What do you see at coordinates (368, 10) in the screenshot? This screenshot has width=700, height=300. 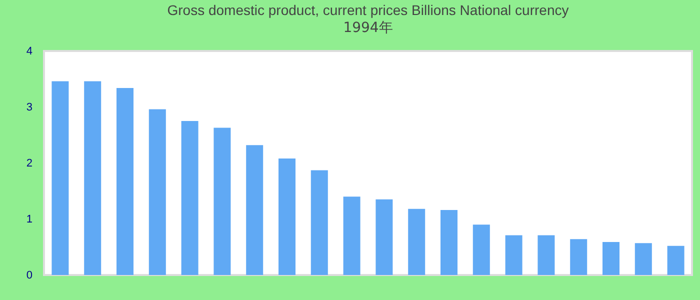 I see `chart-title: Gross domestic product, current prices Billions National currency` at bounding box center [368, 10].